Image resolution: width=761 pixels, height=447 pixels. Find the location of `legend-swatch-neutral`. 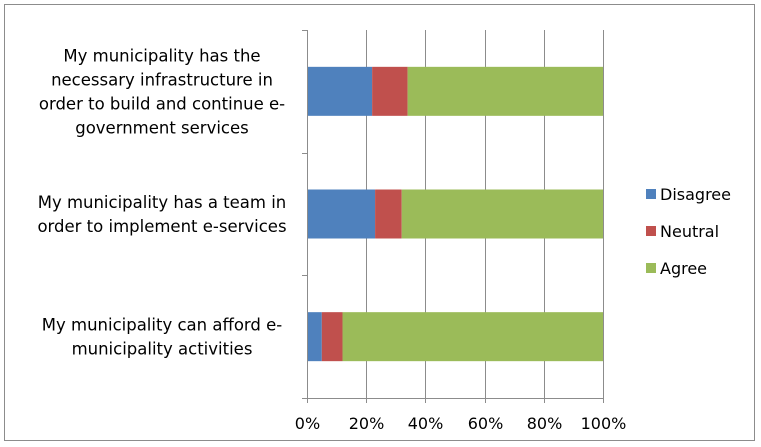

legend-swatch-neutral is located at coordinates (651, 231).